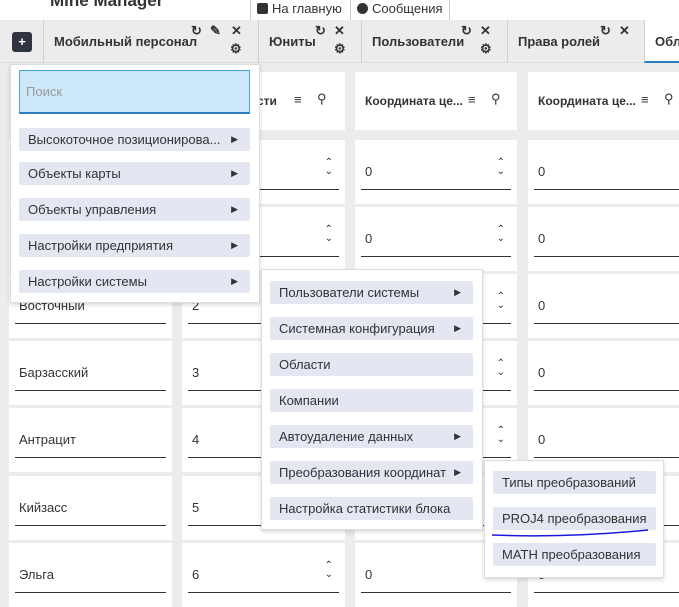  Describe the element at coordinates (346, 436) in the screenshot. I see `menu-item-label: Автоудаление данных` at that location.